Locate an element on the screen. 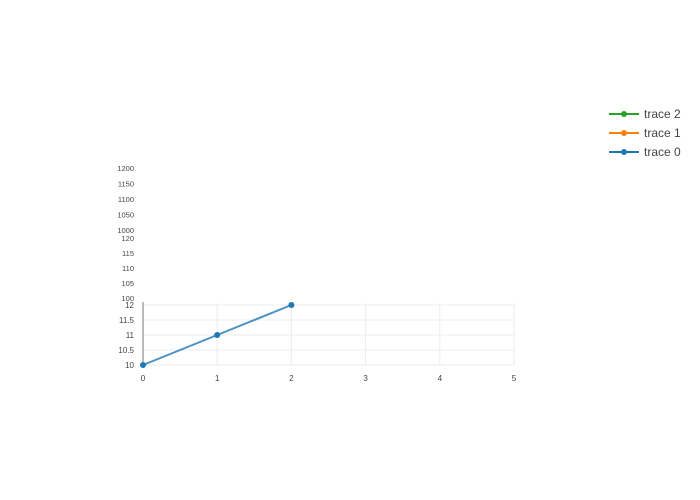 Image resolution: width=700 pixels, height=500 pixels. x-tick-label: 1 is located at coordinates (217, 378).